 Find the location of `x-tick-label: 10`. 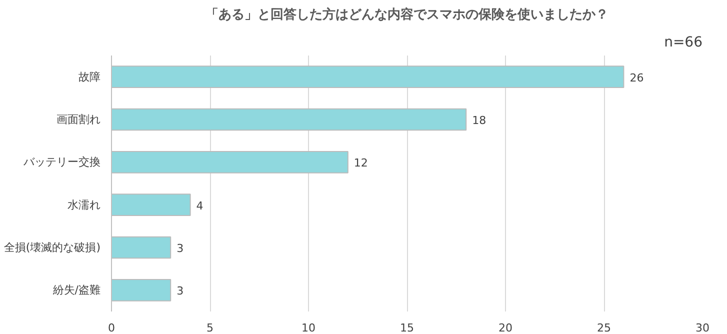

x-tick-label: 10 is located at coordinates (309, 328).